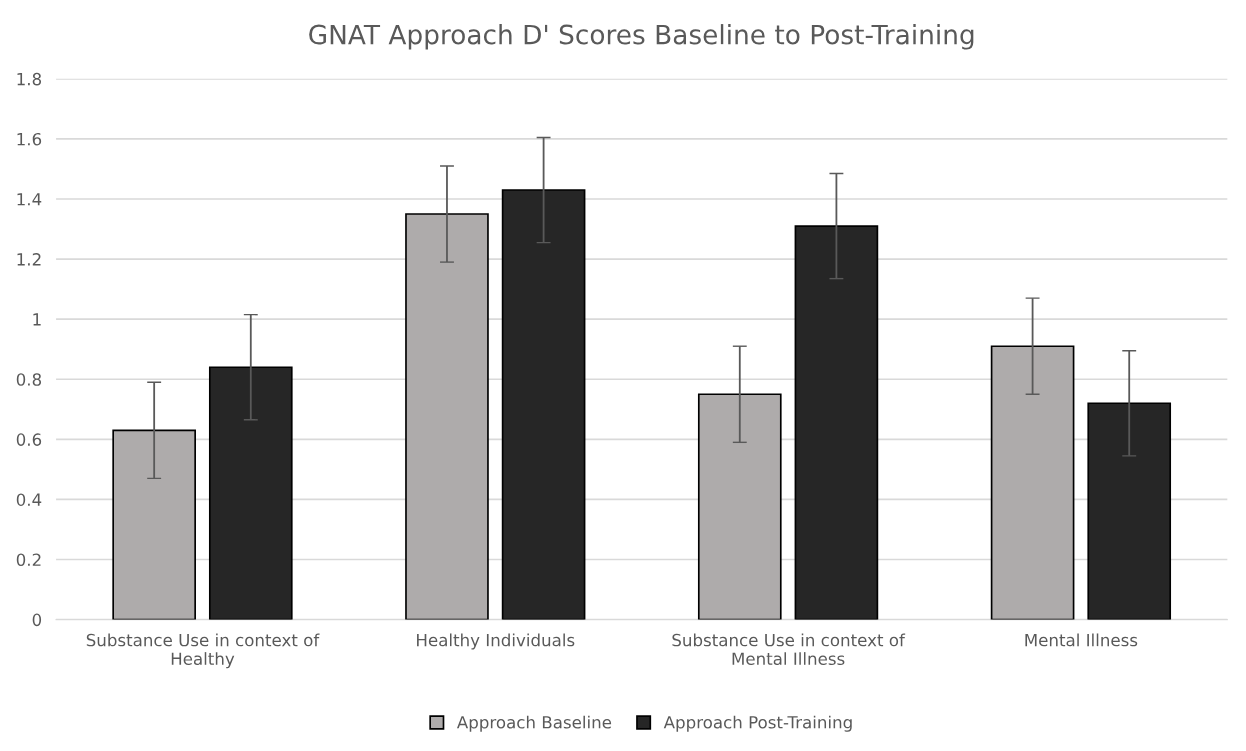  I want to click on y-tick-label: 1.4, so click(29, 199).